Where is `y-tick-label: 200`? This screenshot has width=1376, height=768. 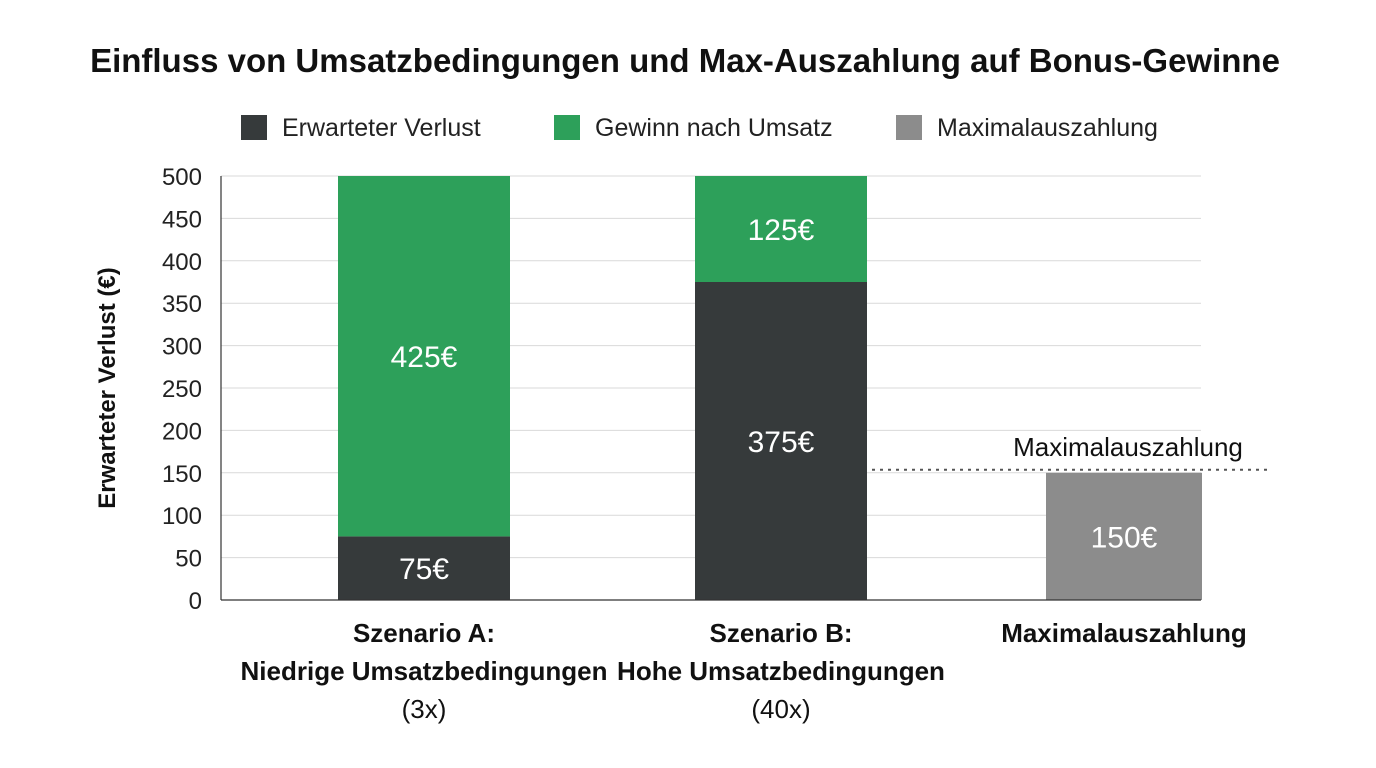 y-tick-label: 200 is located at coordinates (182, 431).